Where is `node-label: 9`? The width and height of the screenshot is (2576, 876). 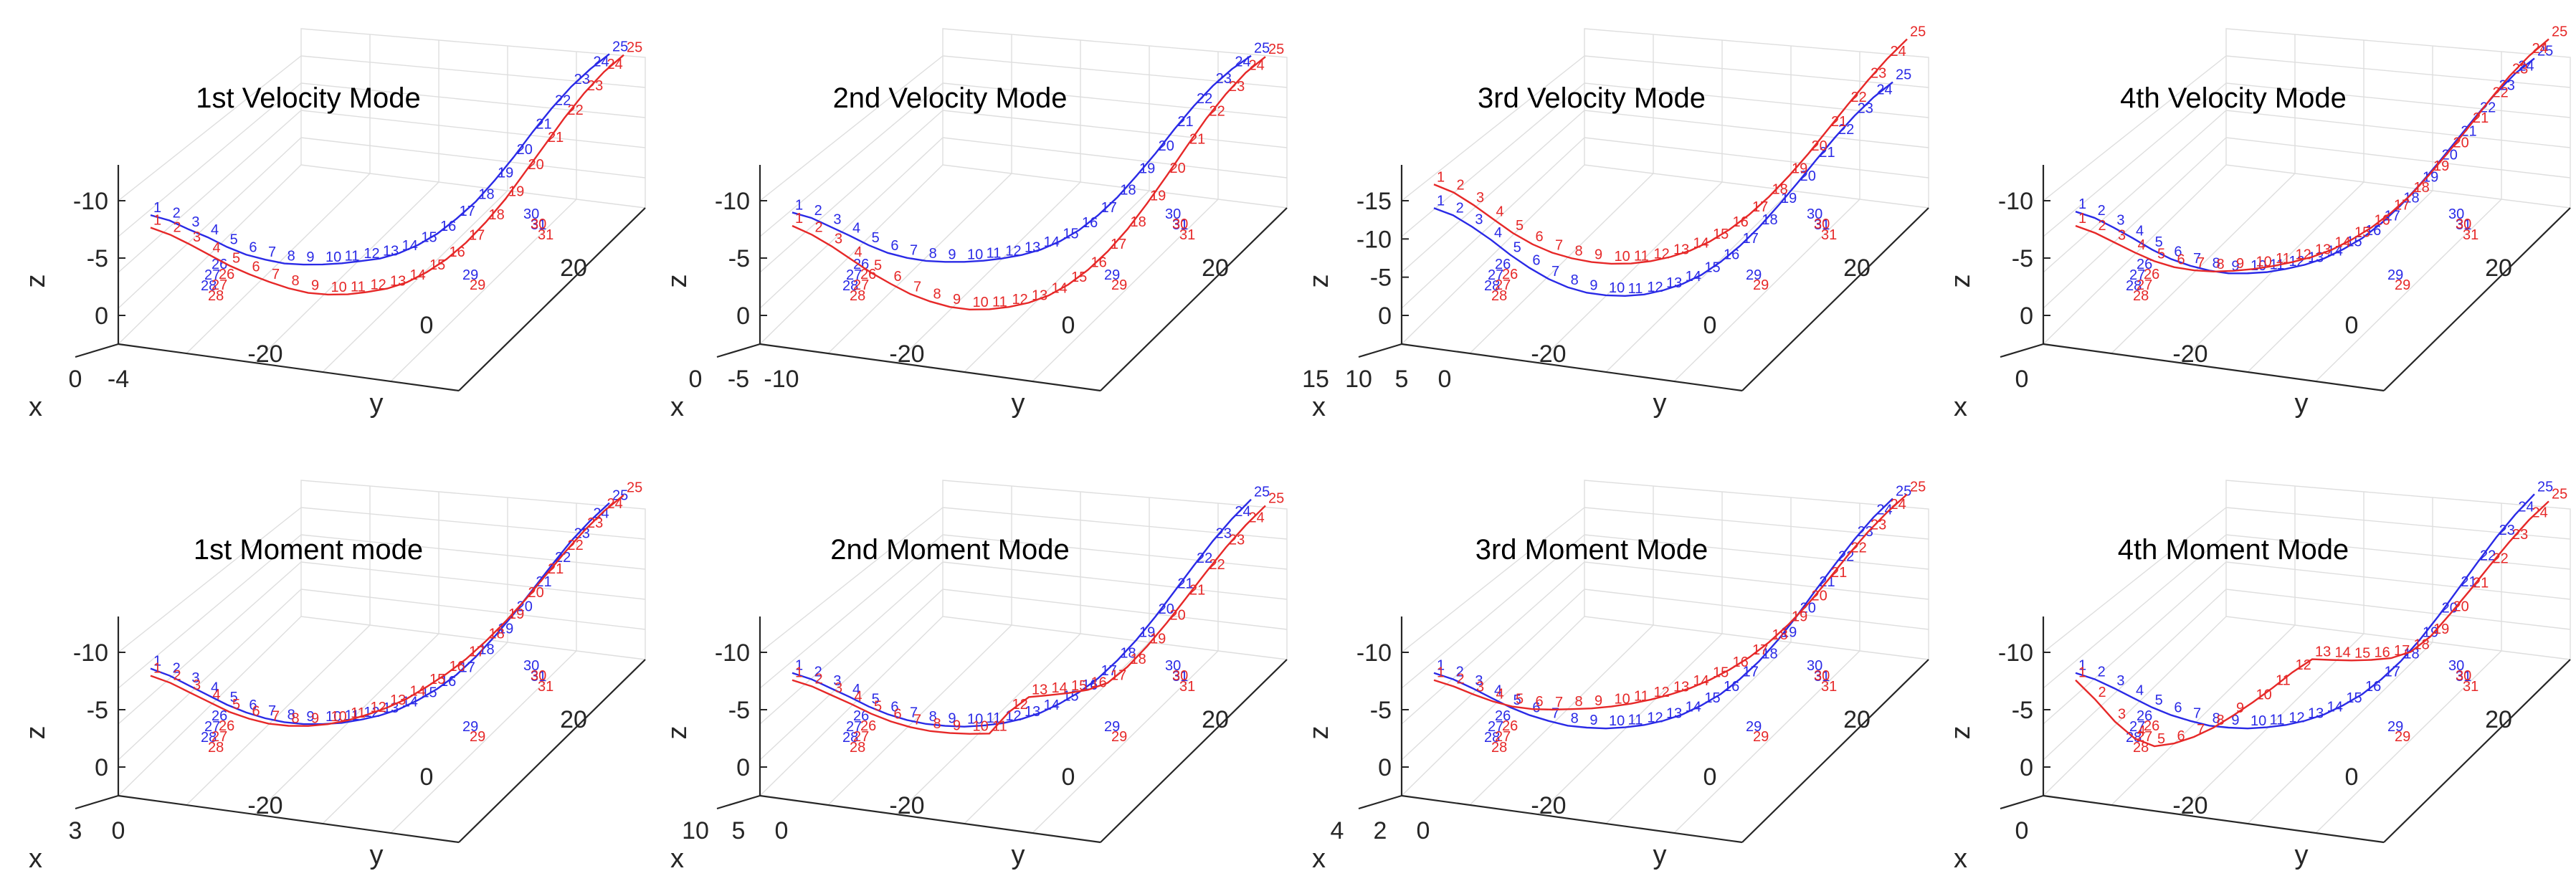
node-label: 9 is located at coordinates (2240, 708).